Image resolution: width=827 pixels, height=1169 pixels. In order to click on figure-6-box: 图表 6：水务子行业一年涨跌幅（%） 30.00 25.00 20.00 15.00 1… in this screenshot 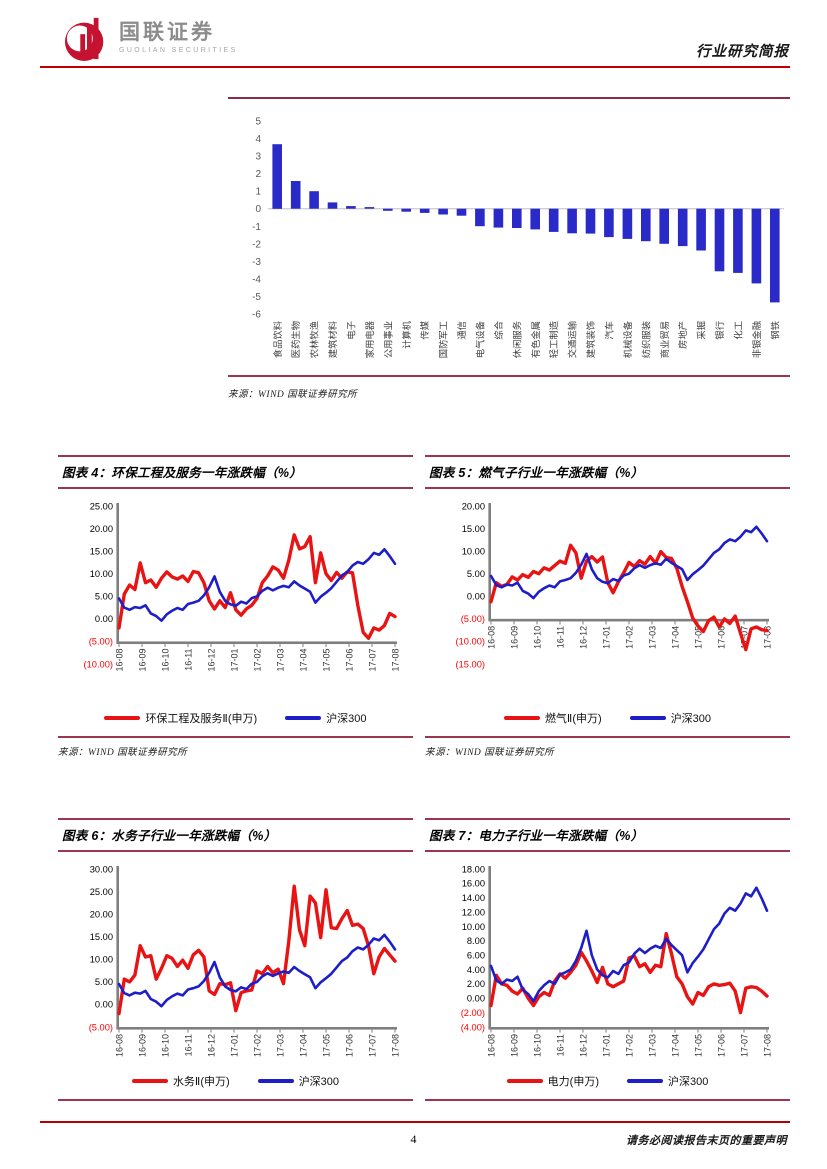, I will do `click(235, 959)`.